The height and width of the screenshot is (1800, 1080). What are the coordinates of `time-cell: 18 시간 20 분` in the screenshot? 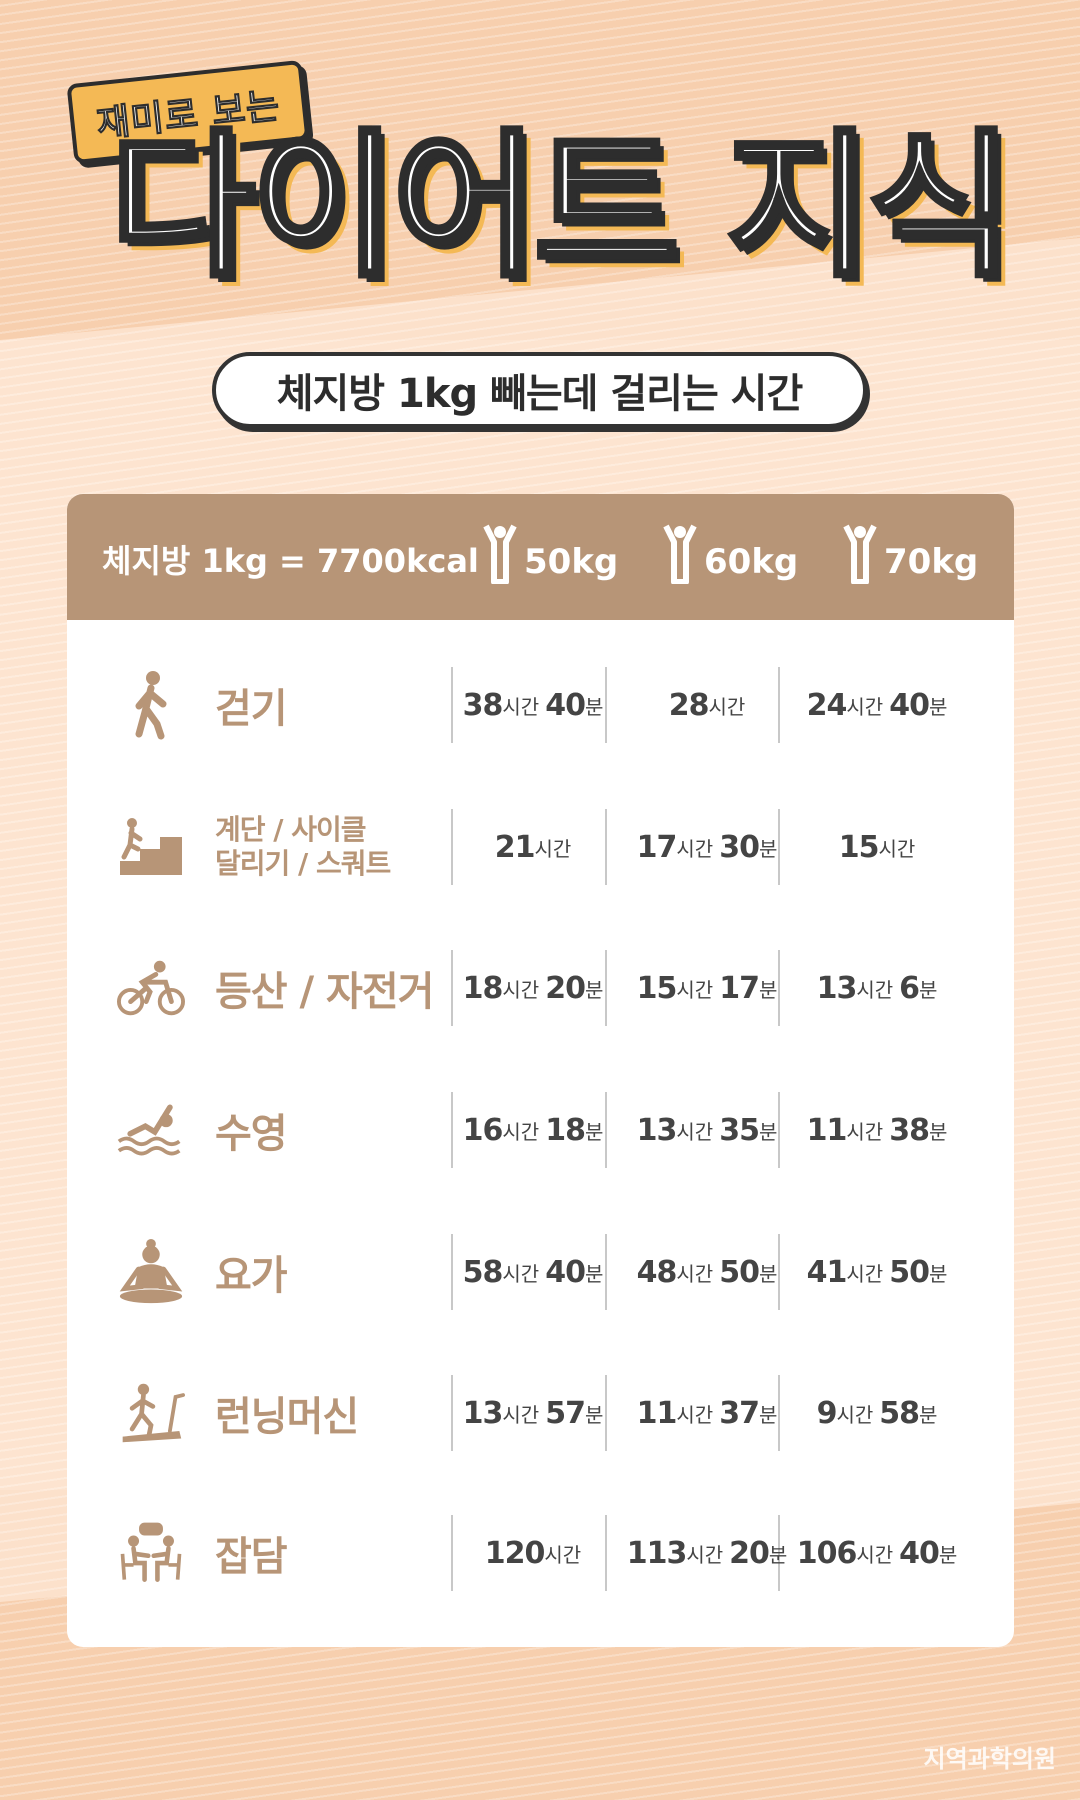 It's located at (533, 988).